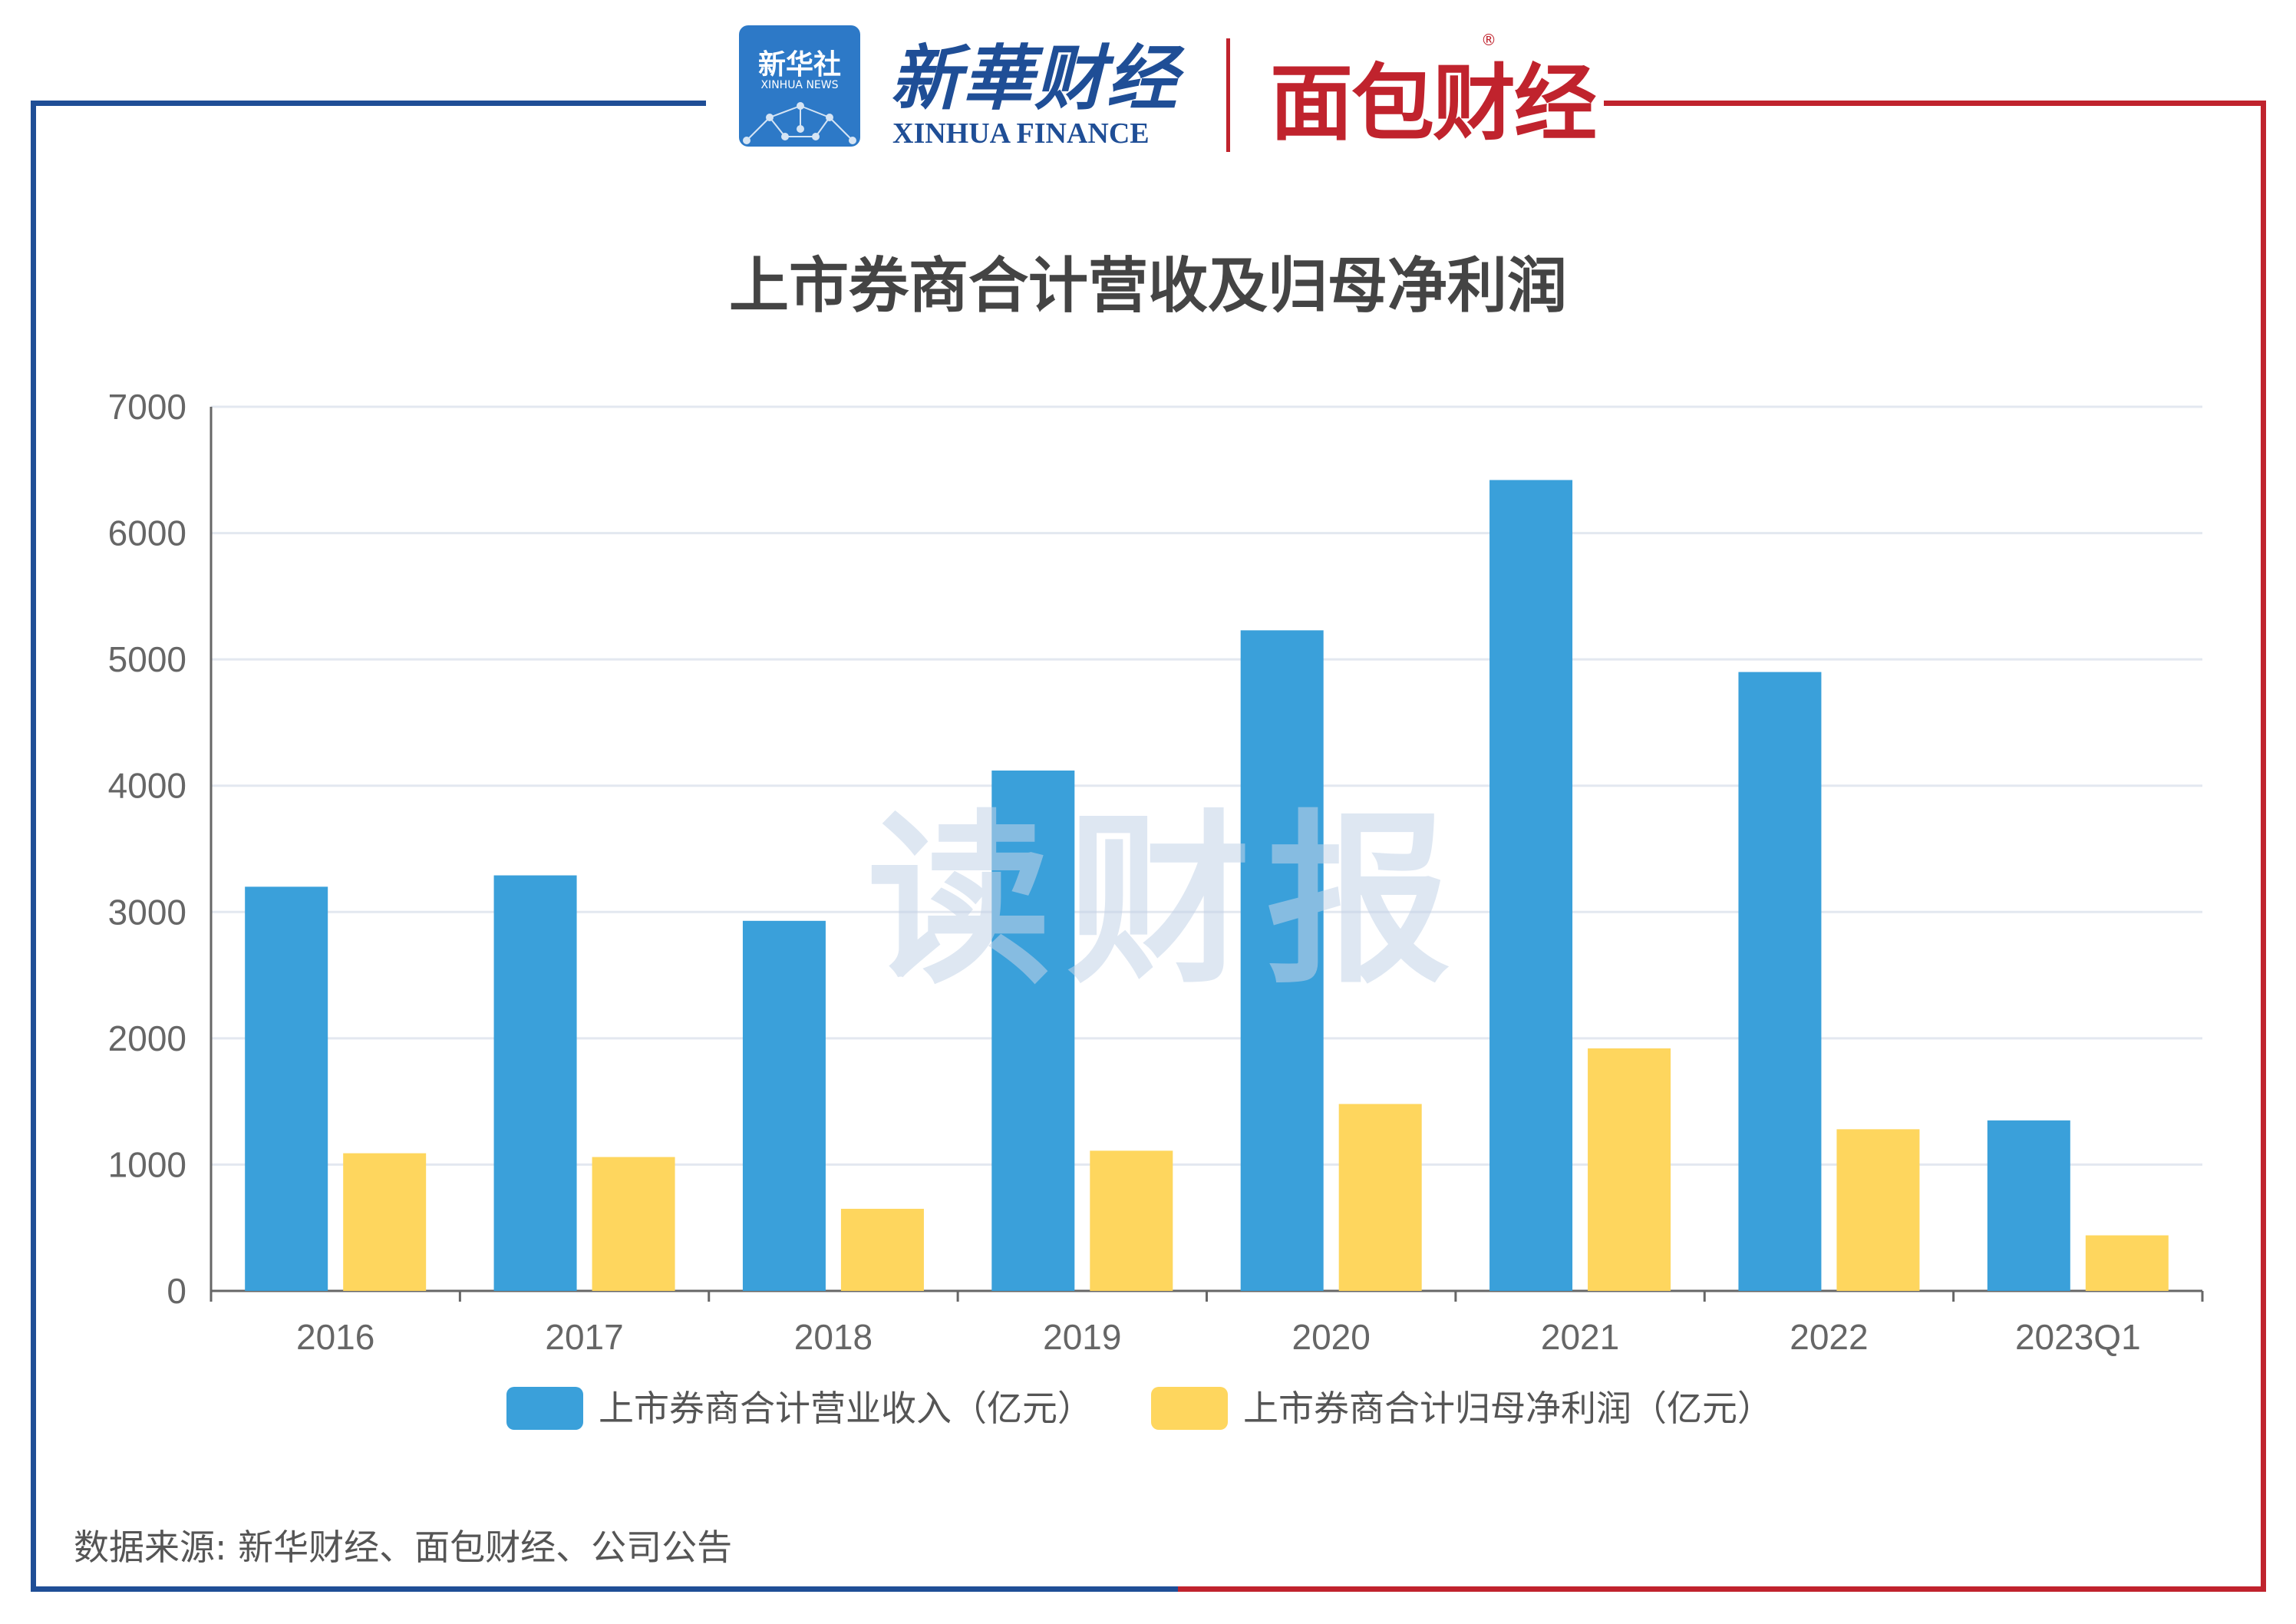 The height and width of the screenshot is (1624, 2296). I want to click on revenue-bar-2019, so click(1033, 1030).